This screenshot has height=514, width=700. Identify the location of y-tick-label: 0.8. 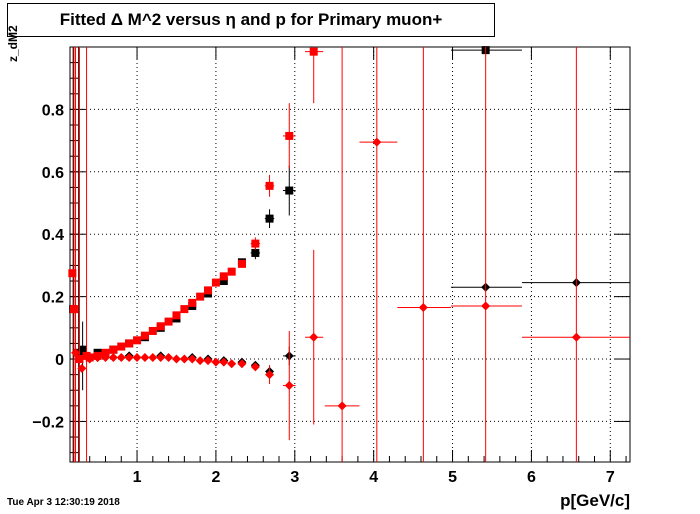
(53, 110).